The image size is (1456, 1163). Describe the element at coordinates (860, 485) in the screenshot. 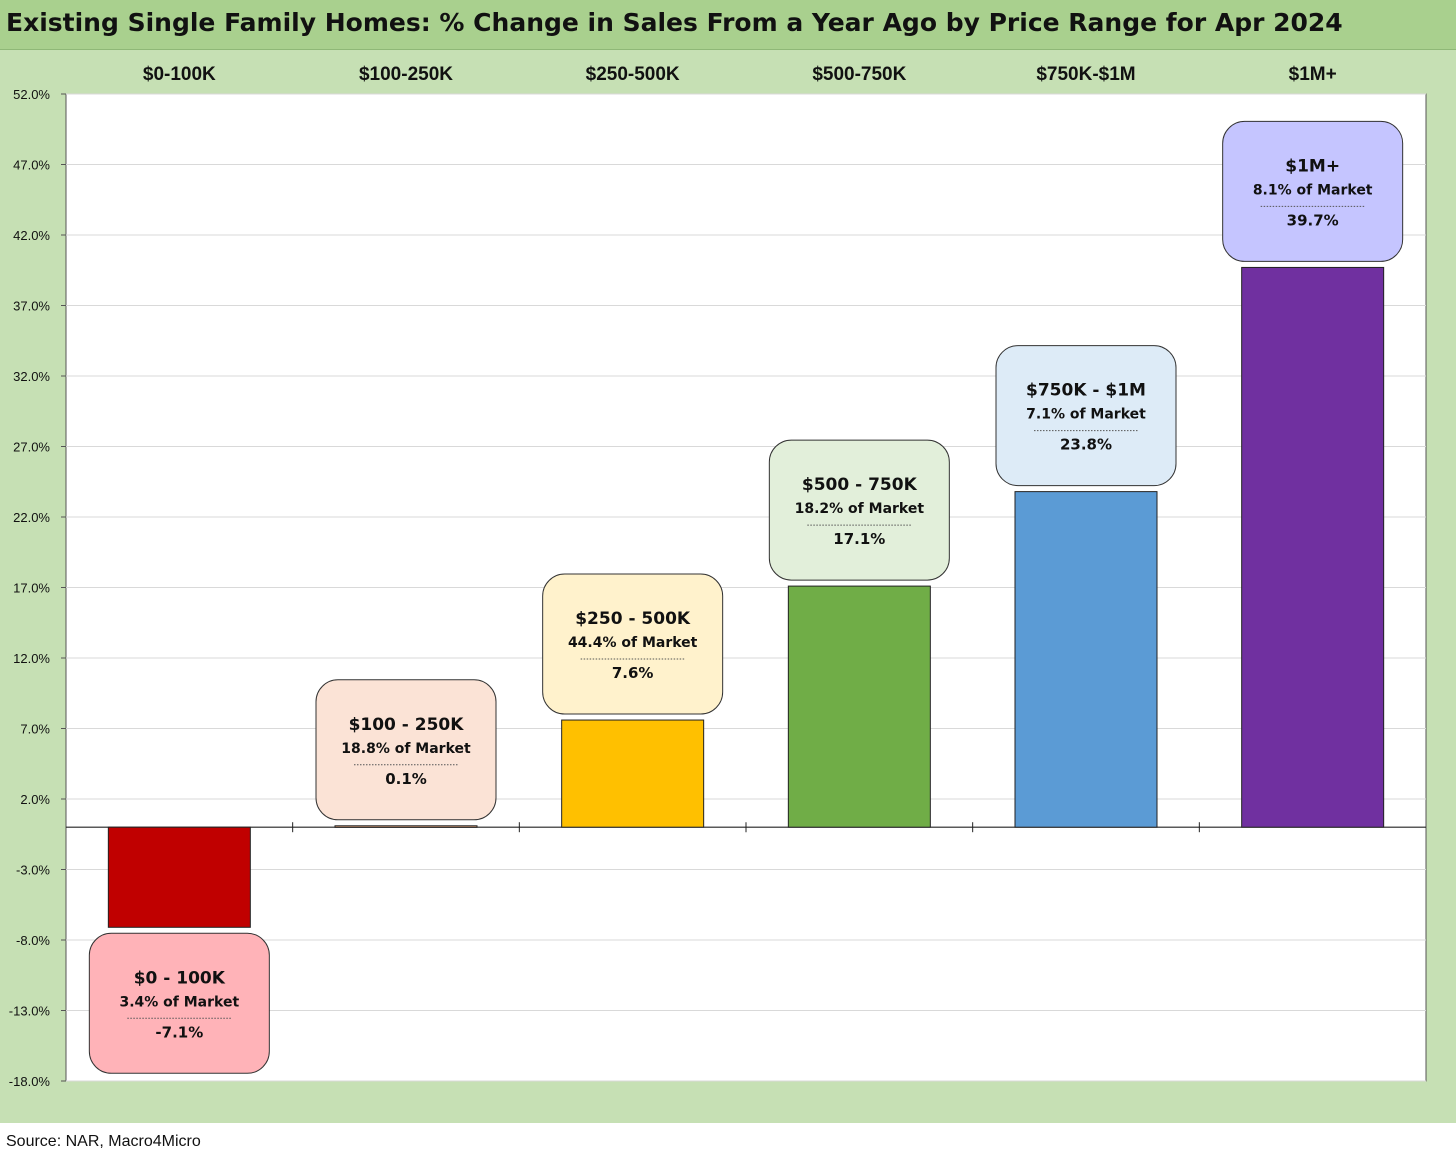

I see `callout-label: $500 - 750K` at that location.